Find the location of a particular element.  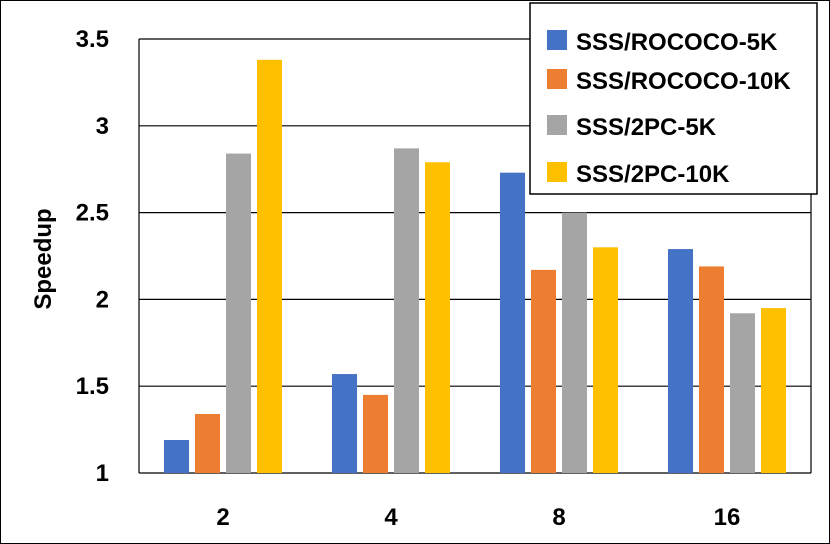

y-tick-labels: 1 1.5 2 2.5 3 3.5 is located at coordinates (92, 256).